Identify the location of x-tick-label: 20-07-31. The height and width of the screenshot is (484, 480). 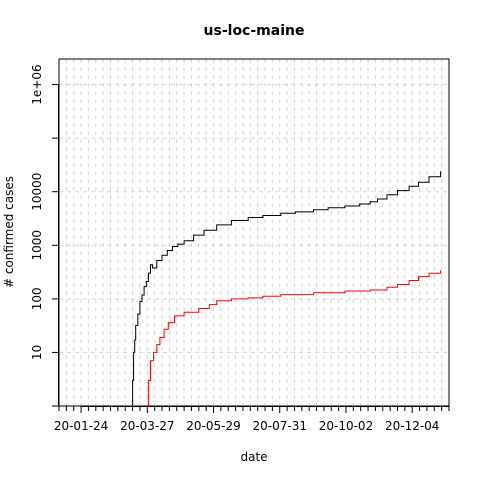
(280, 426).